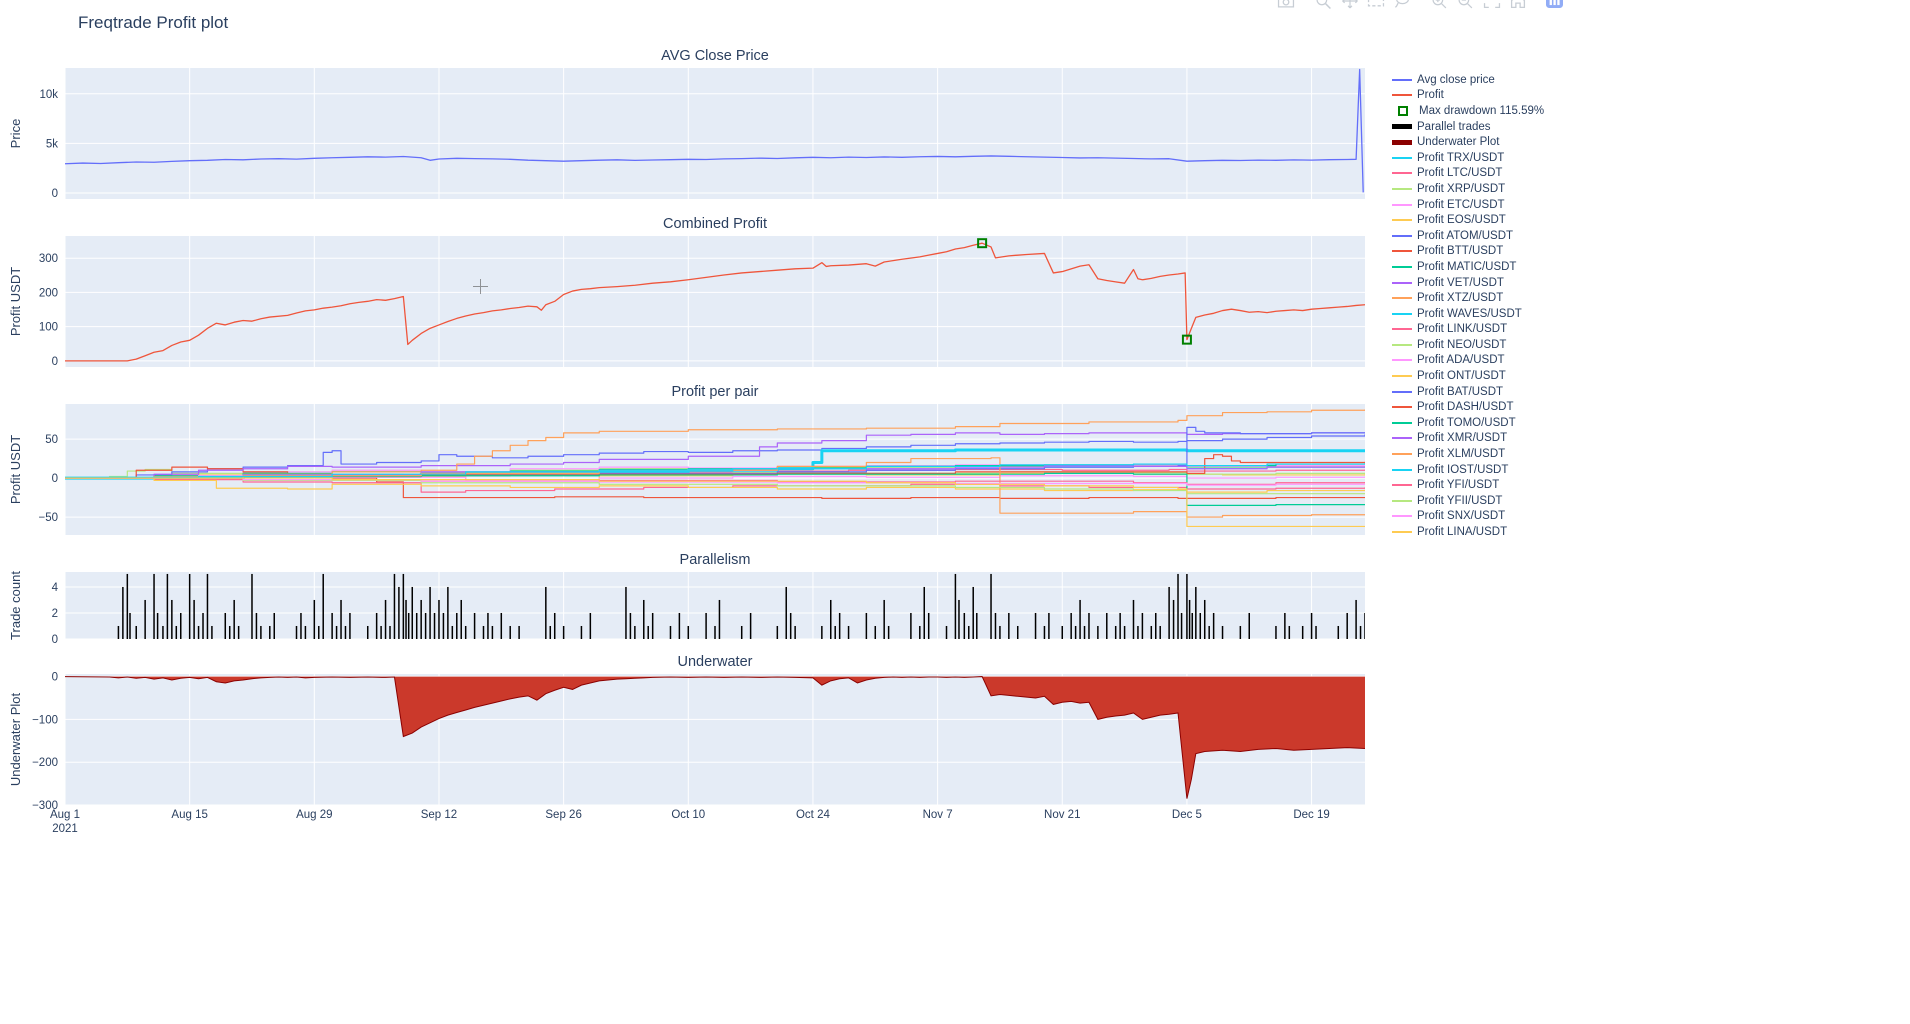 The height and width of the screenshot is (1024, 1910). What do you see at coordinates (55, 588) in the screenshot?
I see `svg-text: 4` at bounding box center [55, 588].